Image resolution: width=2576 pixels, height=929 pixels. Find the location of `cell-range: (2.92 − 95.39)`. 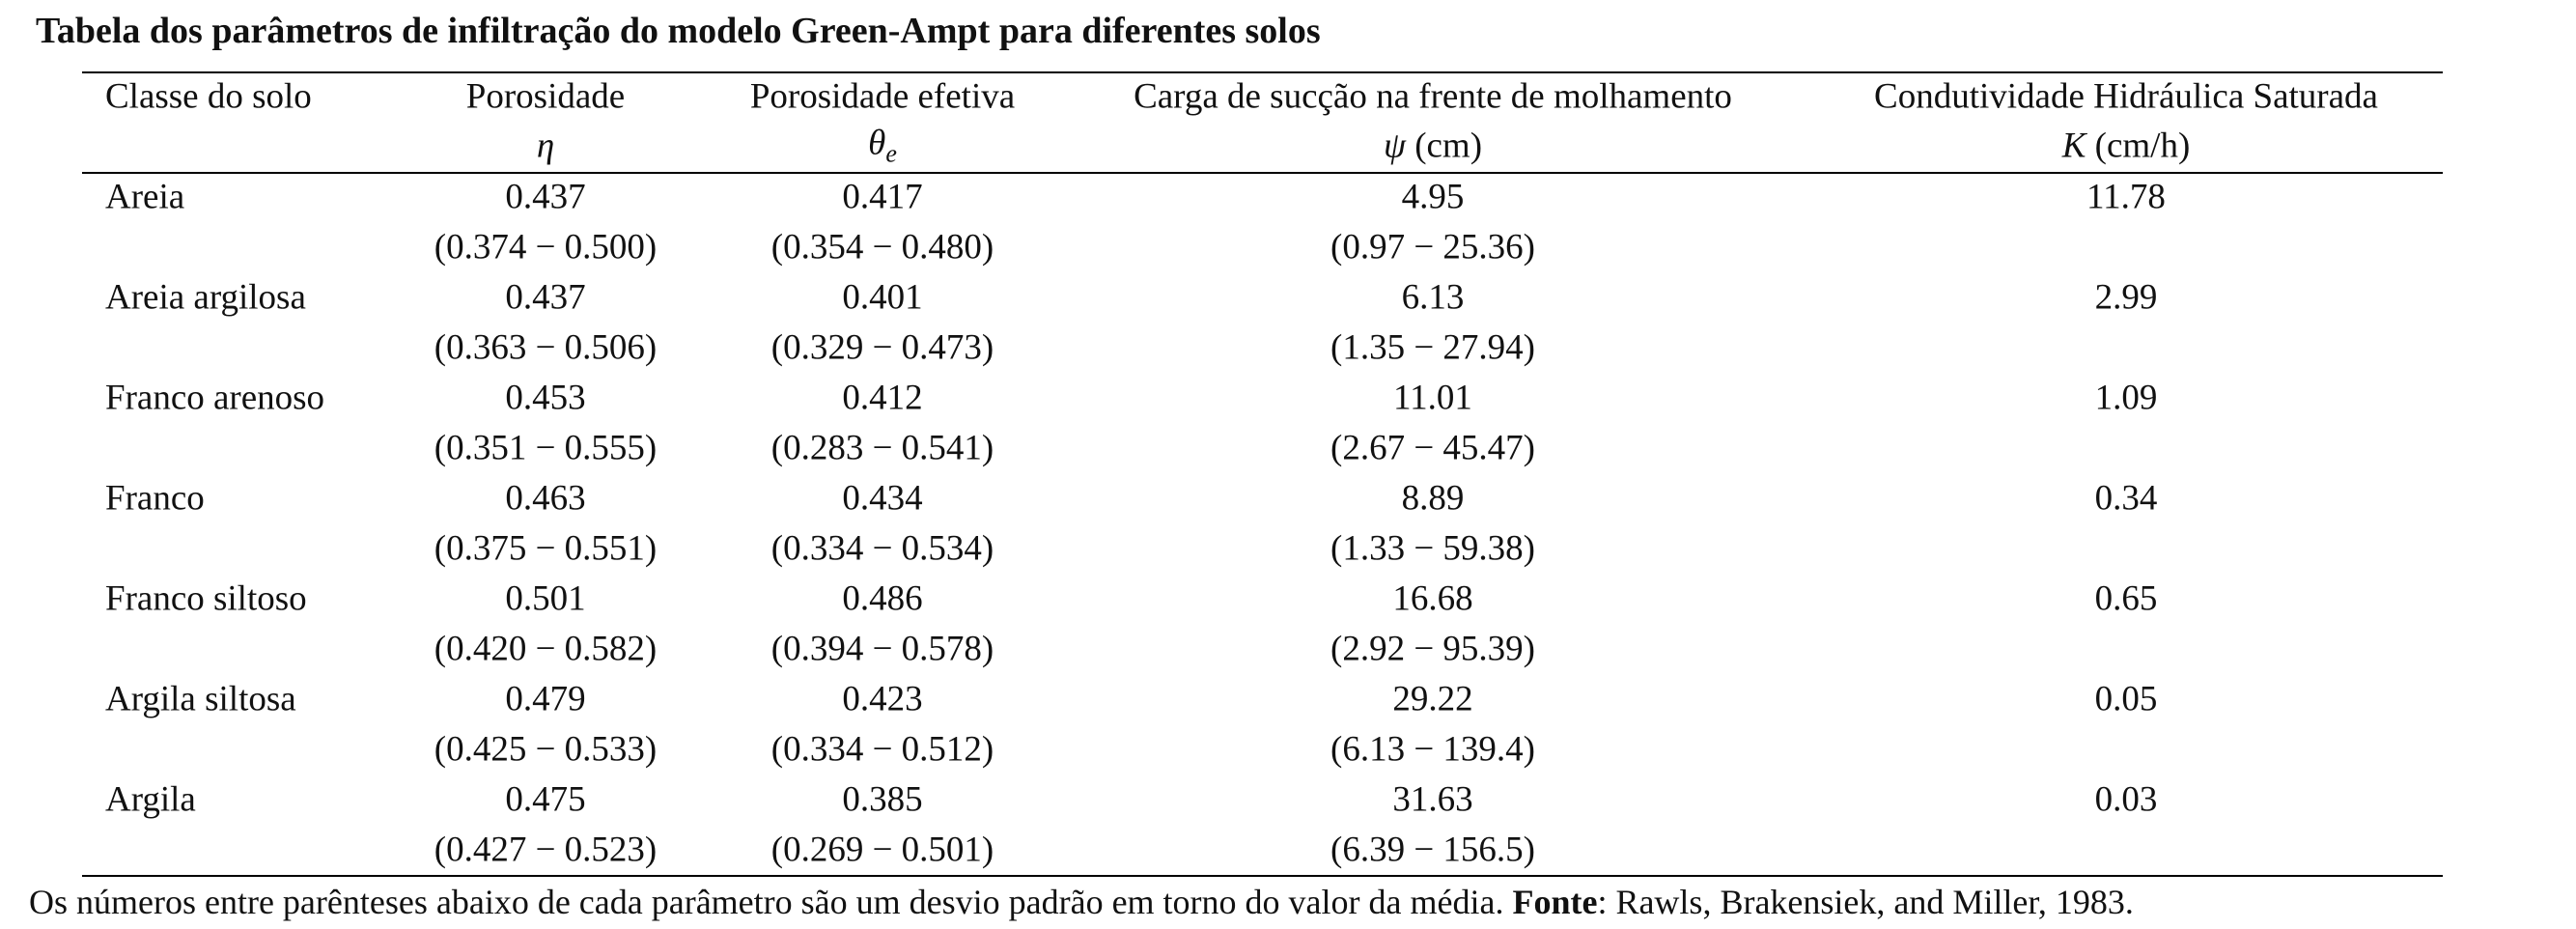

cell-range: (2.92 − 95.39) is located at coordinates (1433, 649).